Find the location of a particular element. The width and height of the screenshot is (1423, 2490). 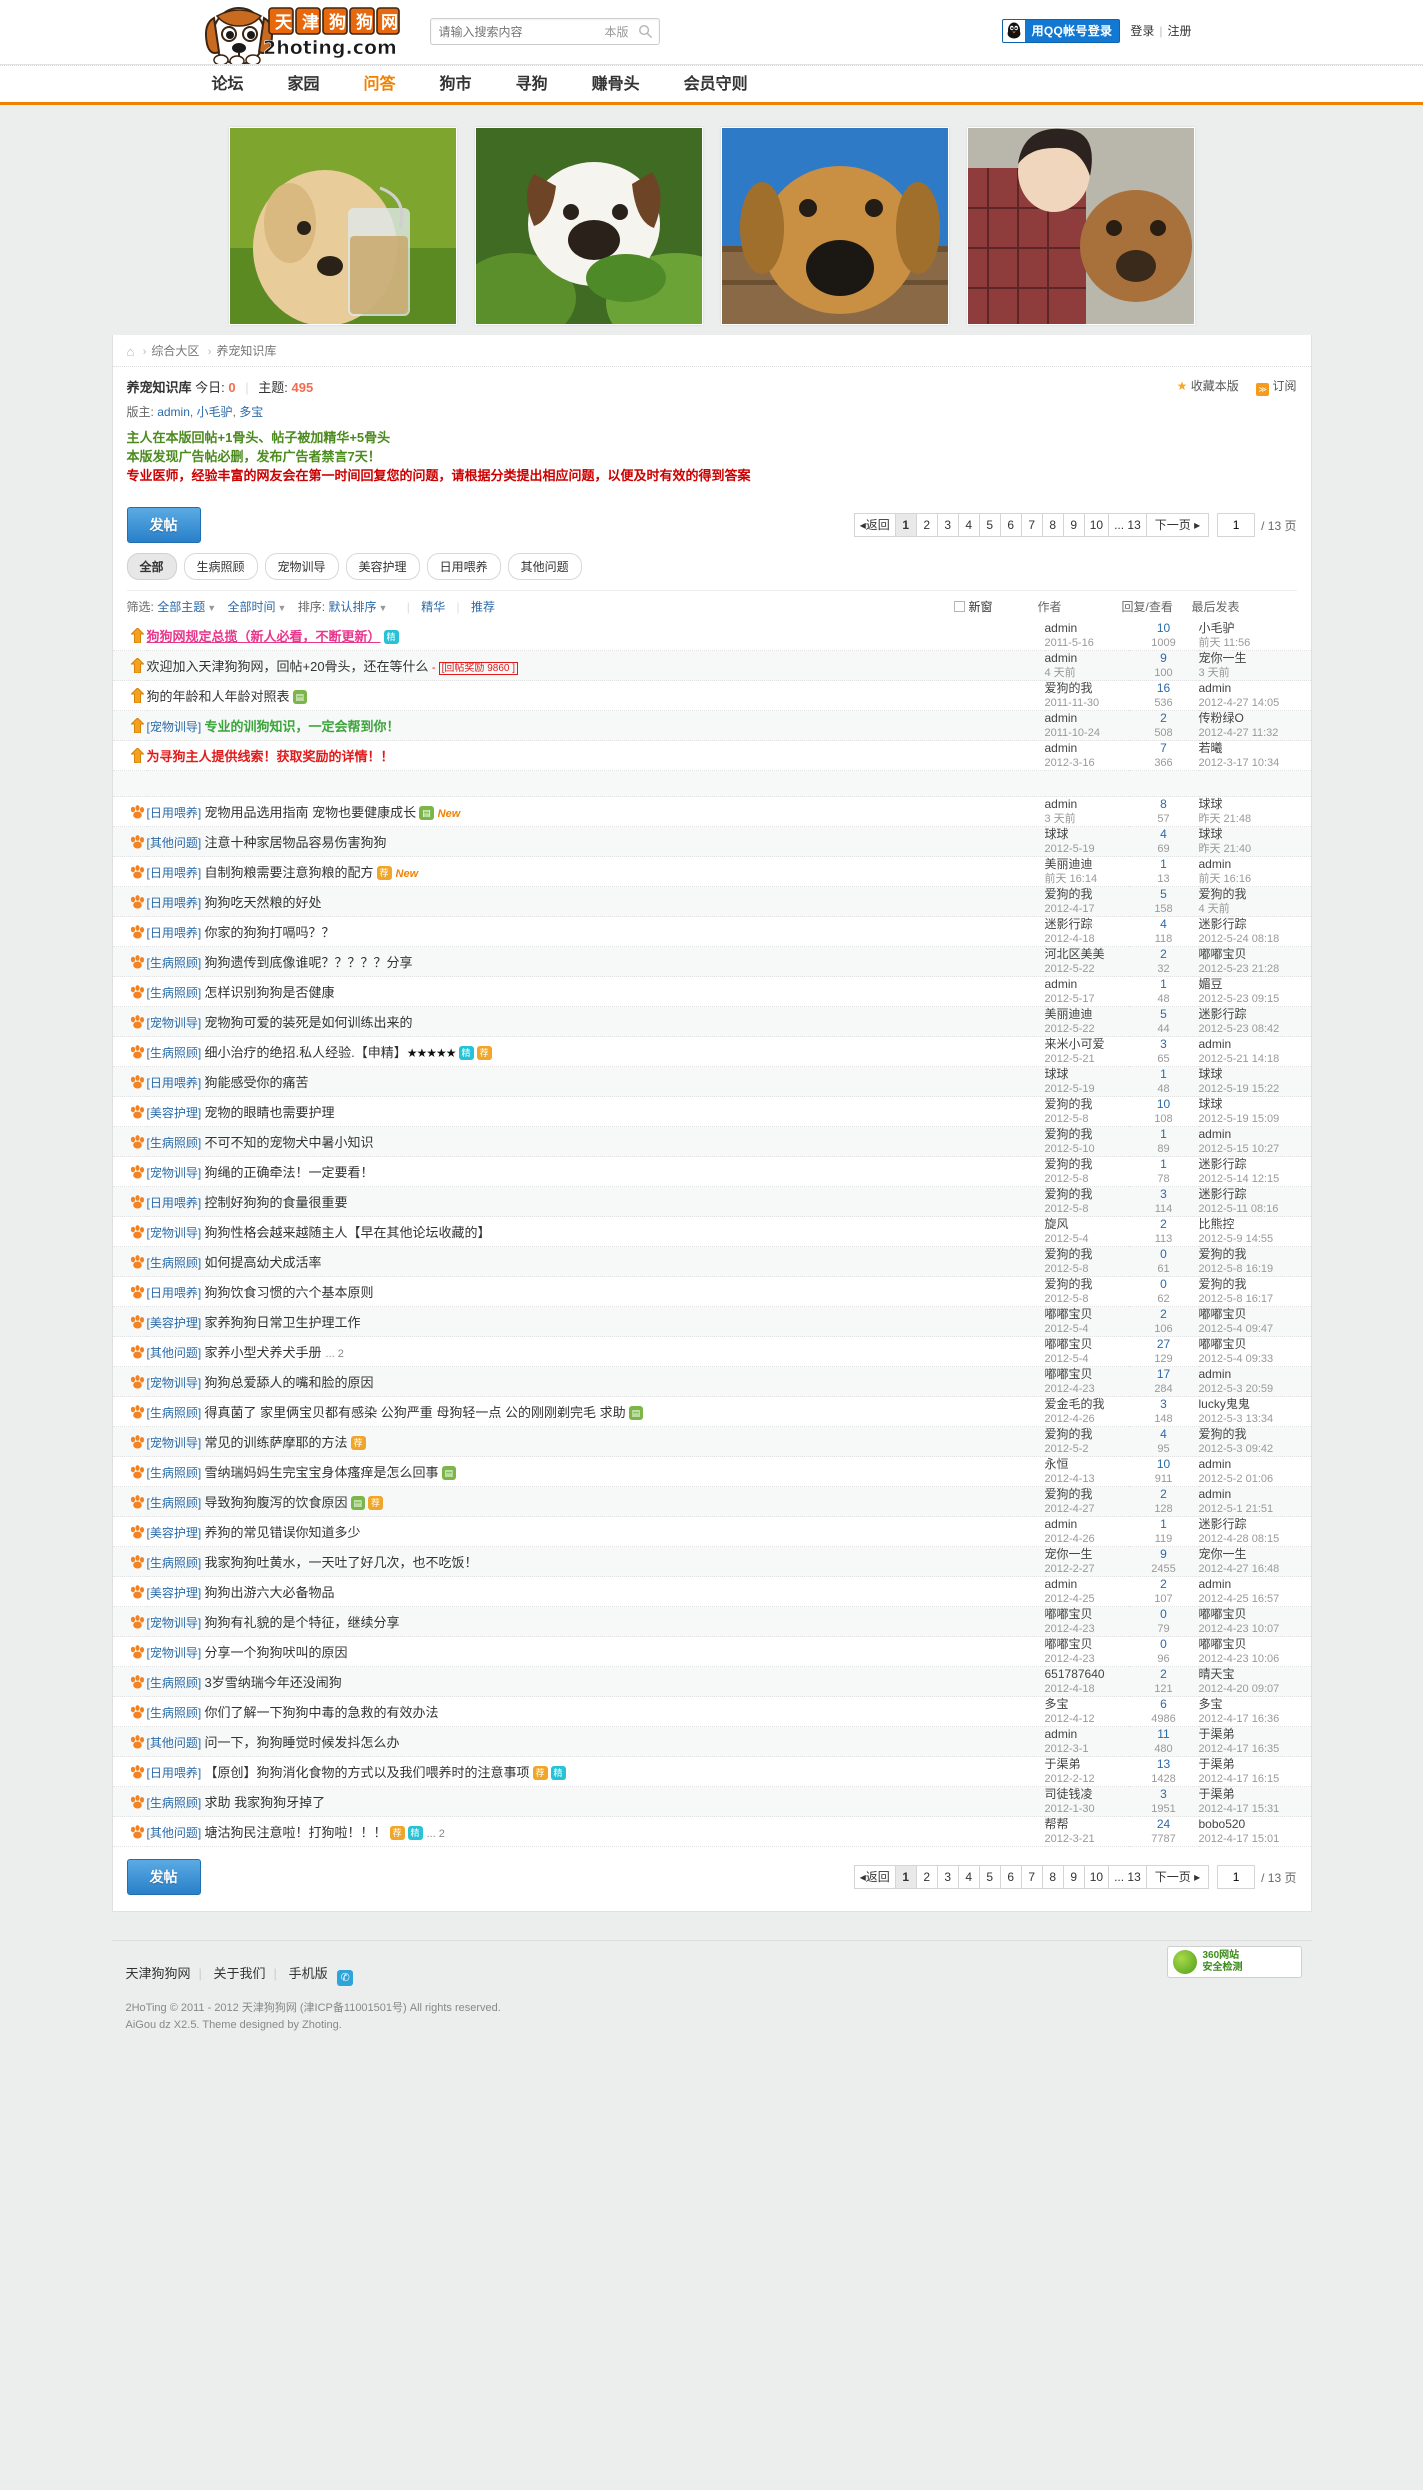

thread-category: [宠物训导] is located at coordinates (174, 1023).